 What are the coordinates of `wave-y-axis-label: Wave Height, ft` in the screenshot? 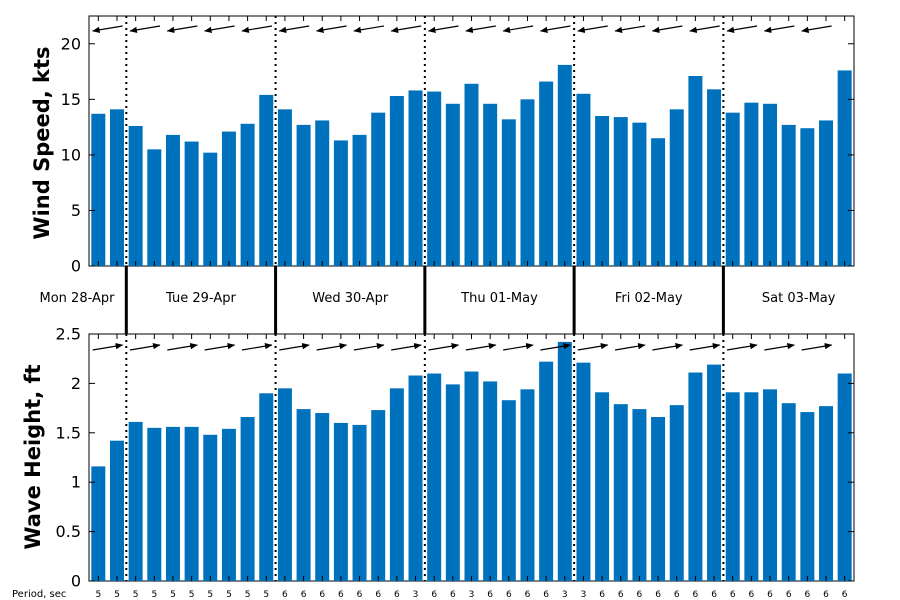 It's located at (33, 456).